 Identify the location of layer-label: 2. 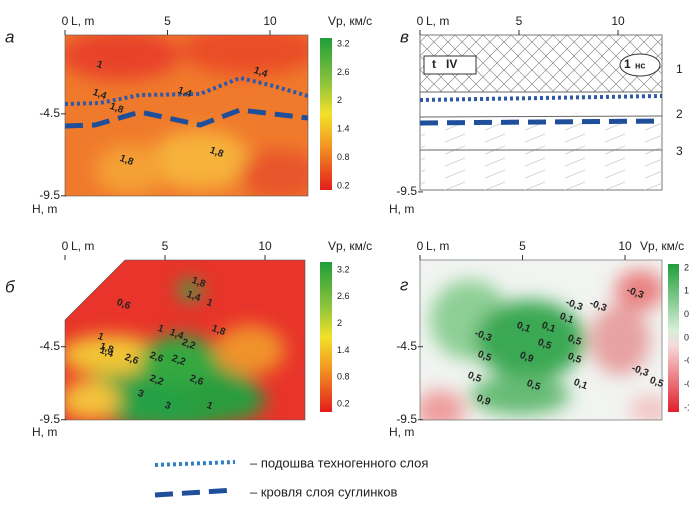
(679, 114).